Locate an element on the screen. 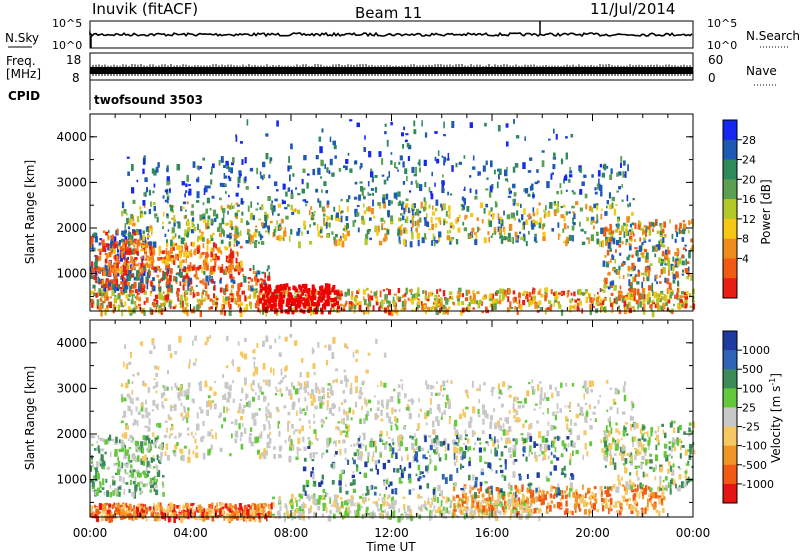 Image resolution: width=800 pixels, height=554 pixels. colorbar-tick-label: 20 is located at coordinates (749, 179).